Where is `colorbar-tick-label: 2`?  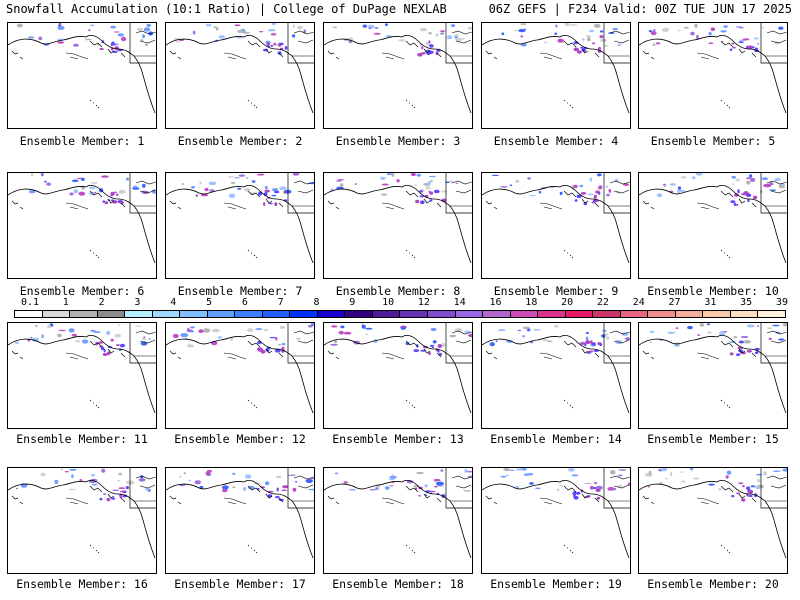 colorbar-tick-label: 2 is located at coordinates (101, 302).